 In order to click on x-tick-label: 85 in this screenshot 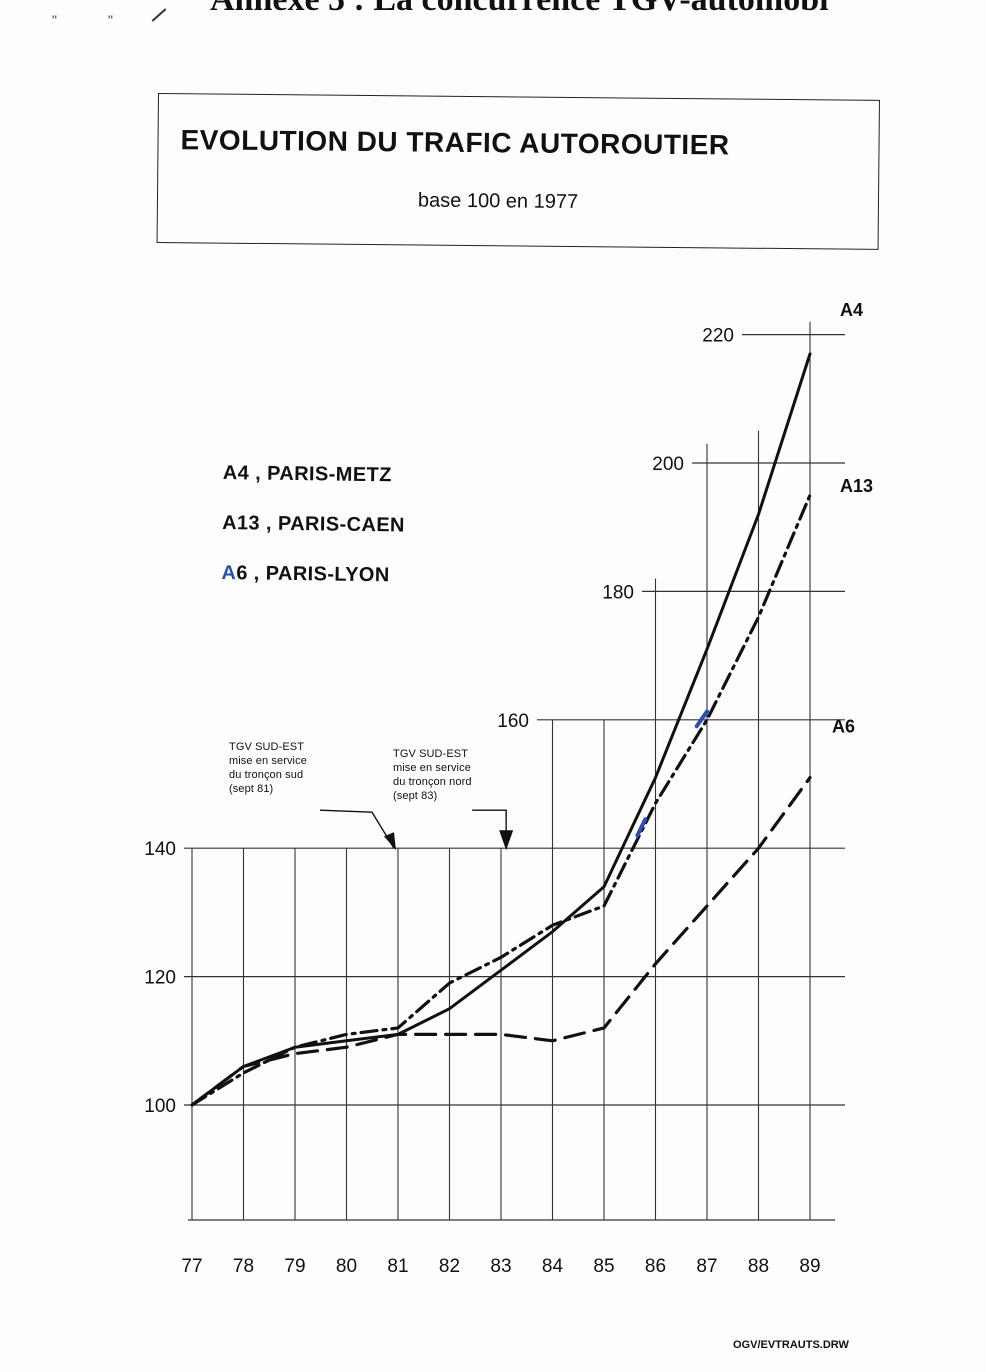, I will do `click(603, 1266)`.